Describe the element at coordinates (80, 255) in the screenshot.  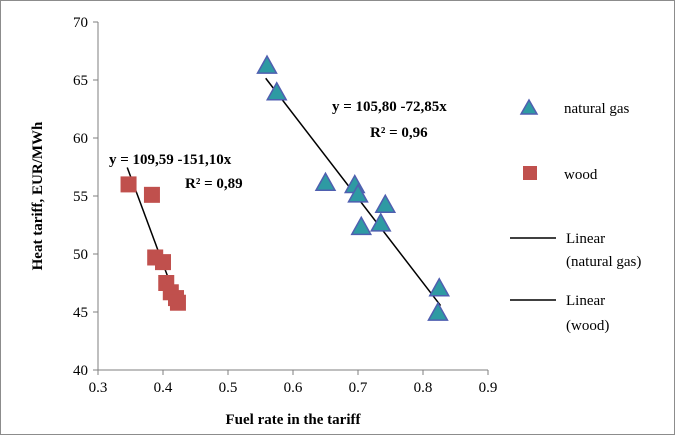
I see `y-tick-label-2: 50` at that location.